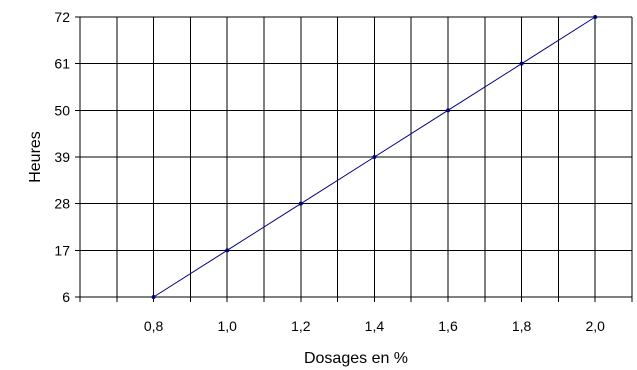 Image resolution: width=637 pixels, height=370 pixels. What do you see at coordinates (301, 326) in the screenshot?
I see `x-tick-label: 1,2` at bounding box center [301, 326].